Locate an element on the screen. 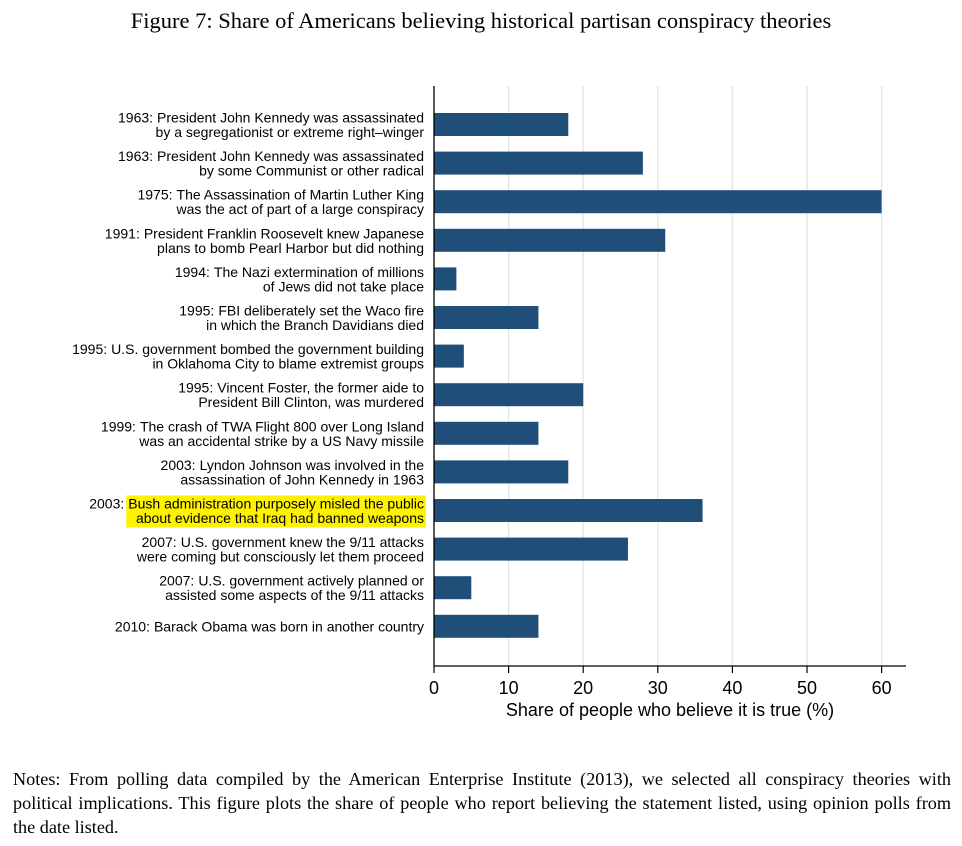 The height and width of the screenshot is (846, 962). category-year-4: 1994: is located at coordinates (192, 272).